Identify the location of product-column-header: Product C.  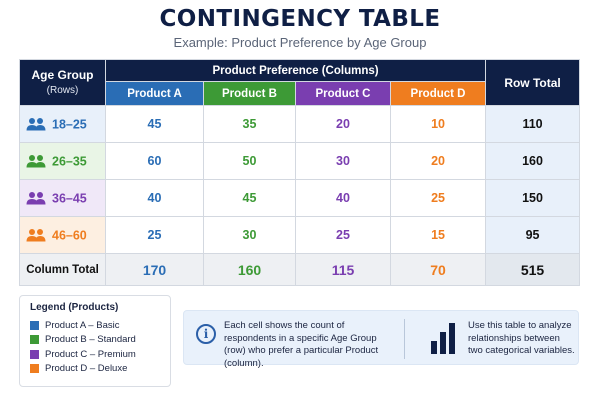
(343, 93).